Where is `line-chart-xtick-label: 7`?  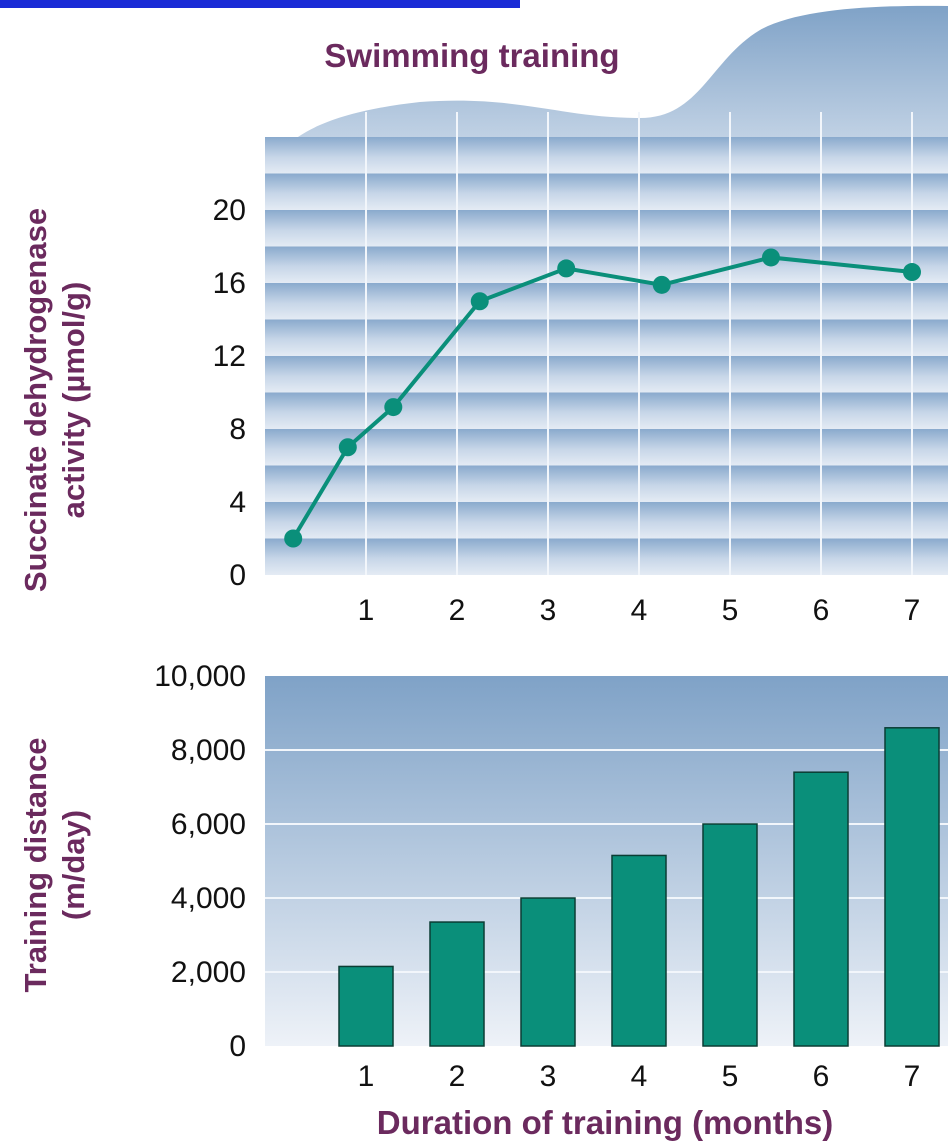 line-chart-xtick-label: 7 is located at coordinates (912, 610).